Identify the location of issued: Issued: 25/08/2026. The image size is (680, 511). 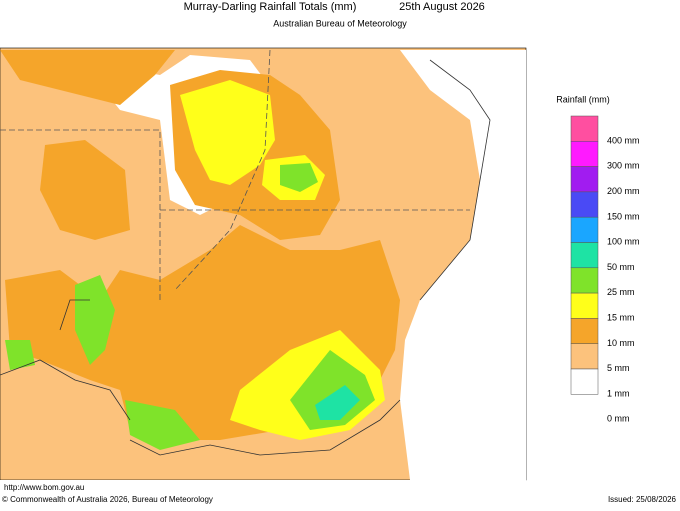
(642, 499).